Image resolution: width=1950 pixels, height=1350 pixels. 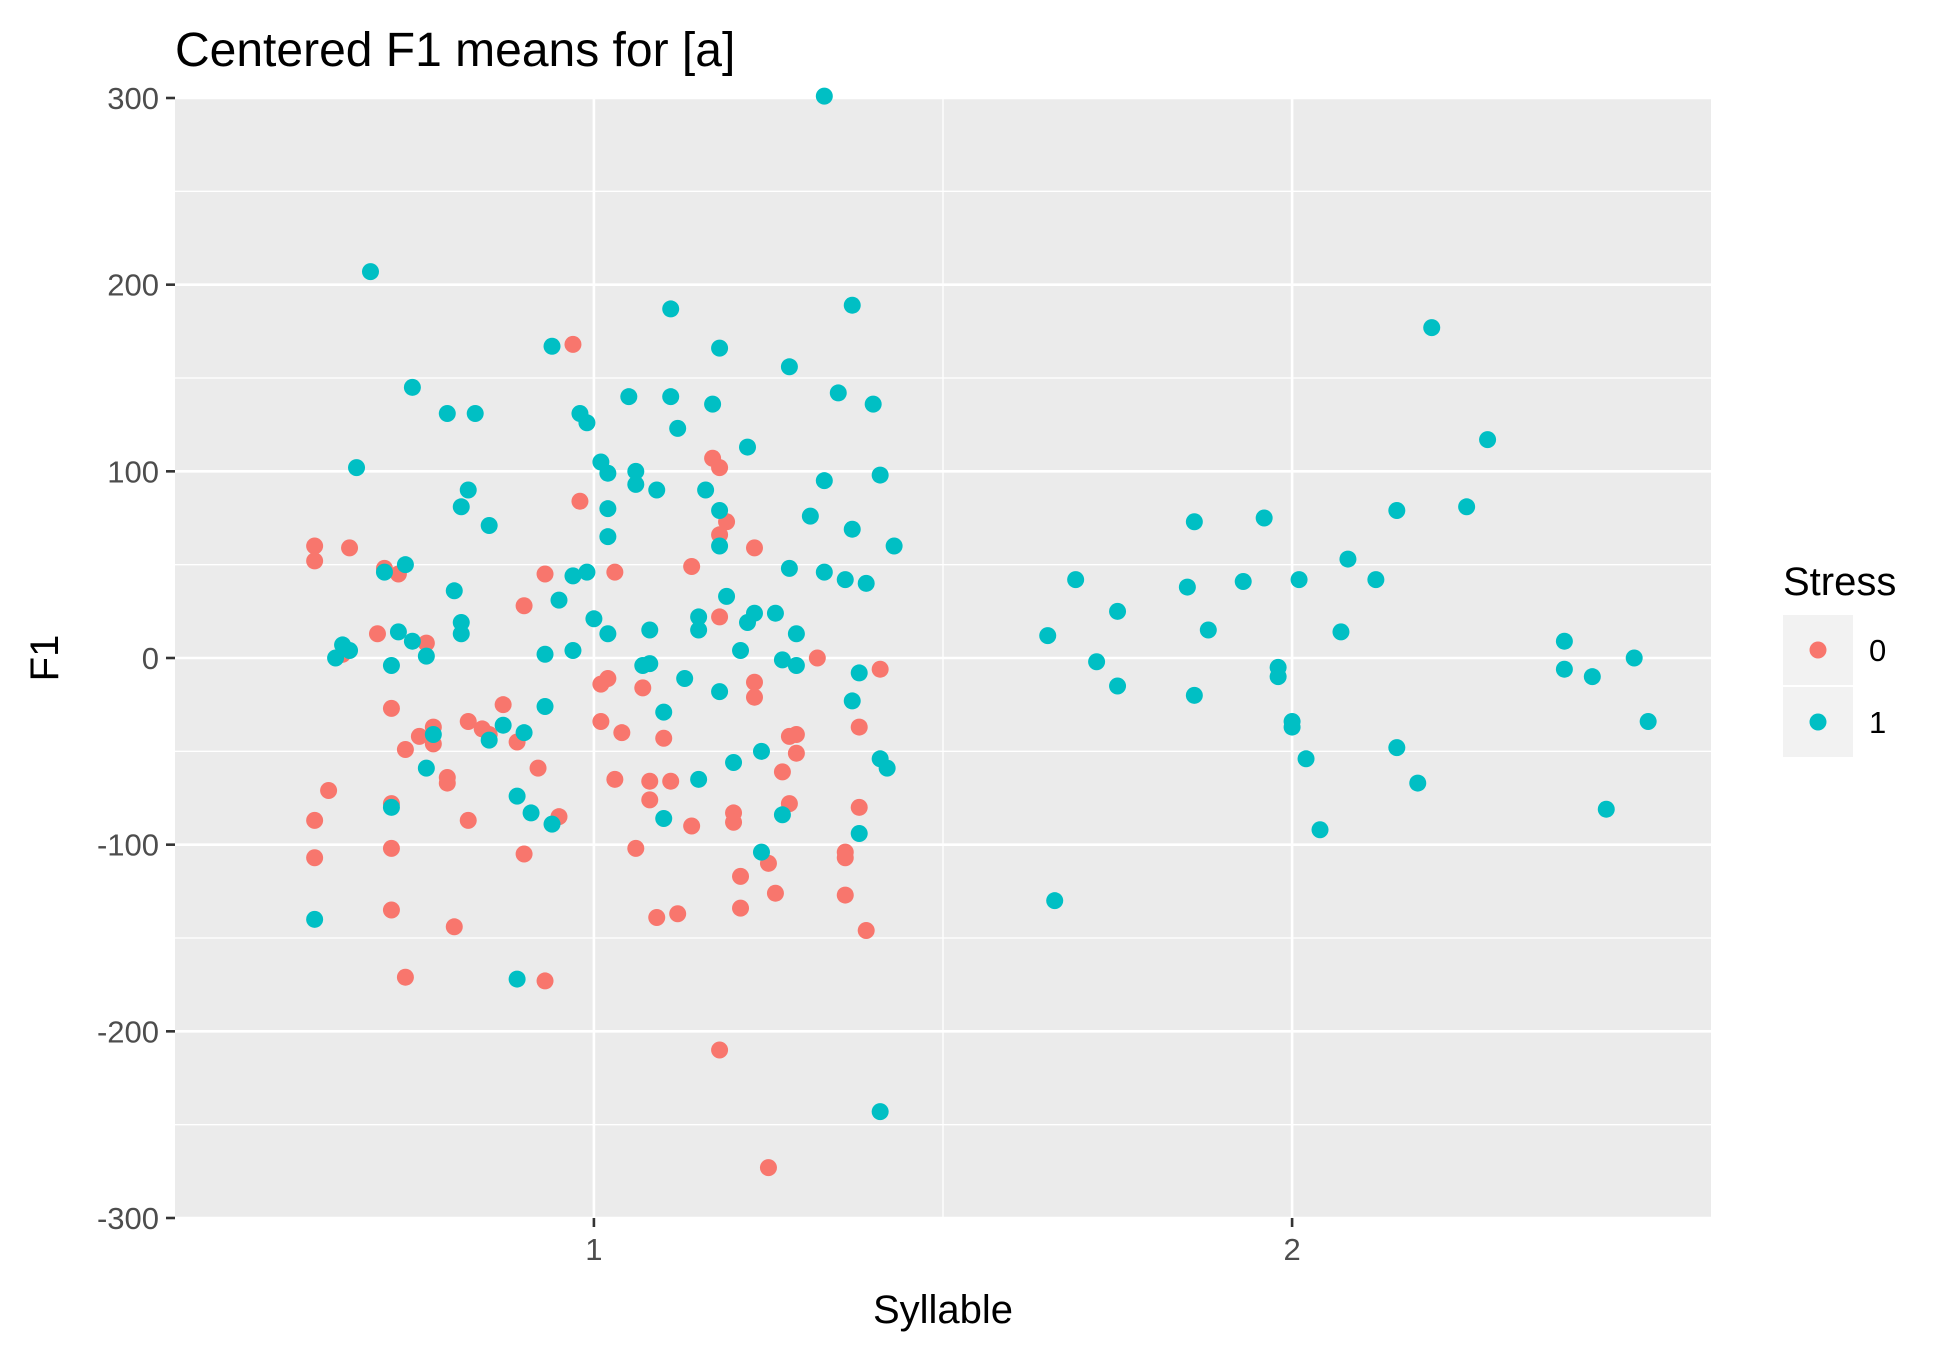 I want to click on y-tick-label: 200, so click(x=133, y=285).